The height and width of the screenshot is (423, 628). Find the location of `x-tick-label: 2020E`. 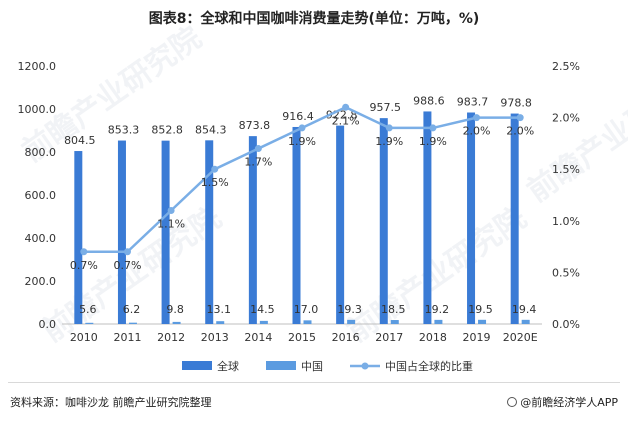

x-tick-label: 2020E is located at coordinates (520, 337).